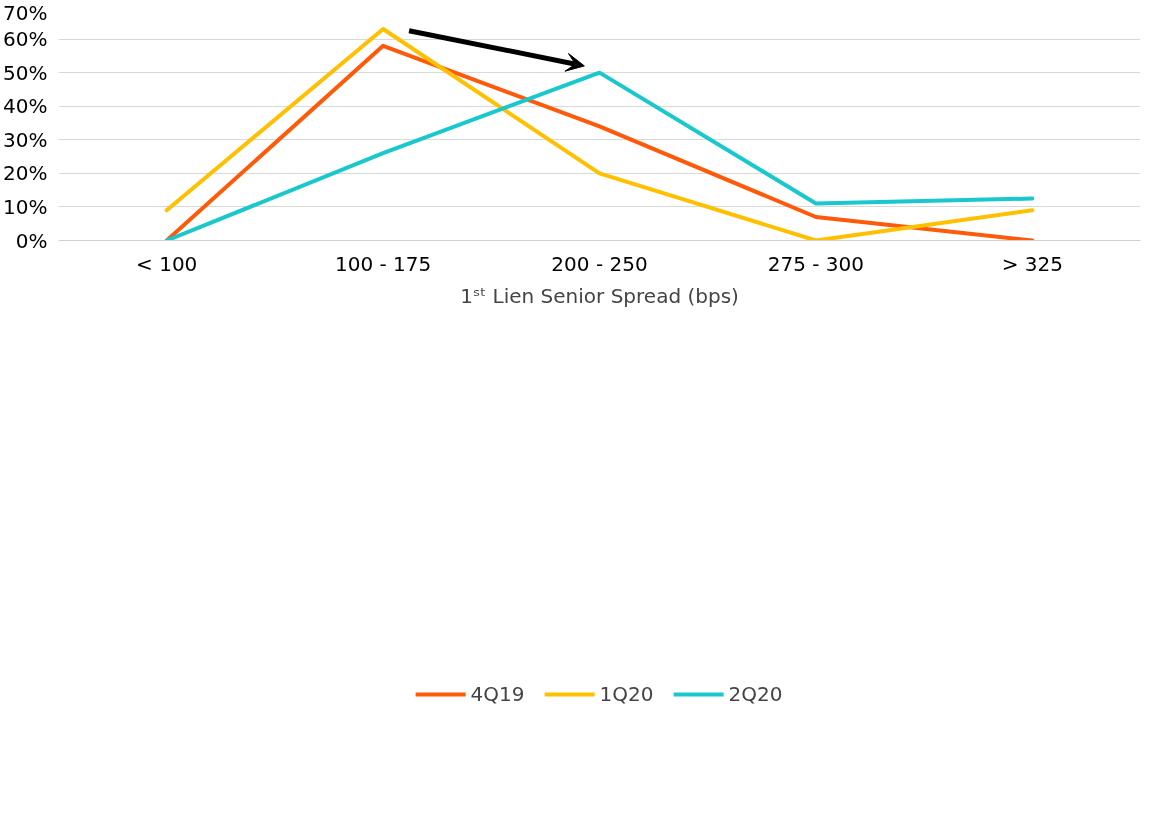  I want to click on legend-label: 4Q19, so click(497, 694).